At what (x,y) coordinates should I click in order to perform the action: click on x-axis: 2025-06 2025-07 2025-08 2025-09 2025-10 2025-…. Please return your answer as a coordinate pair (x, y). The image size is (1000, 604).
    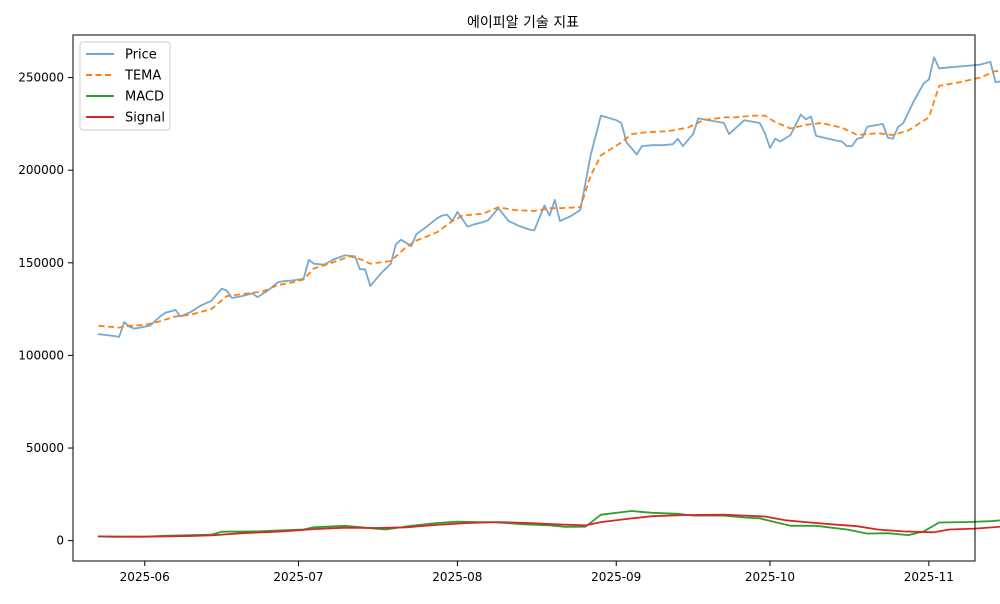
    Looking at the image, I should click on (537, 572).